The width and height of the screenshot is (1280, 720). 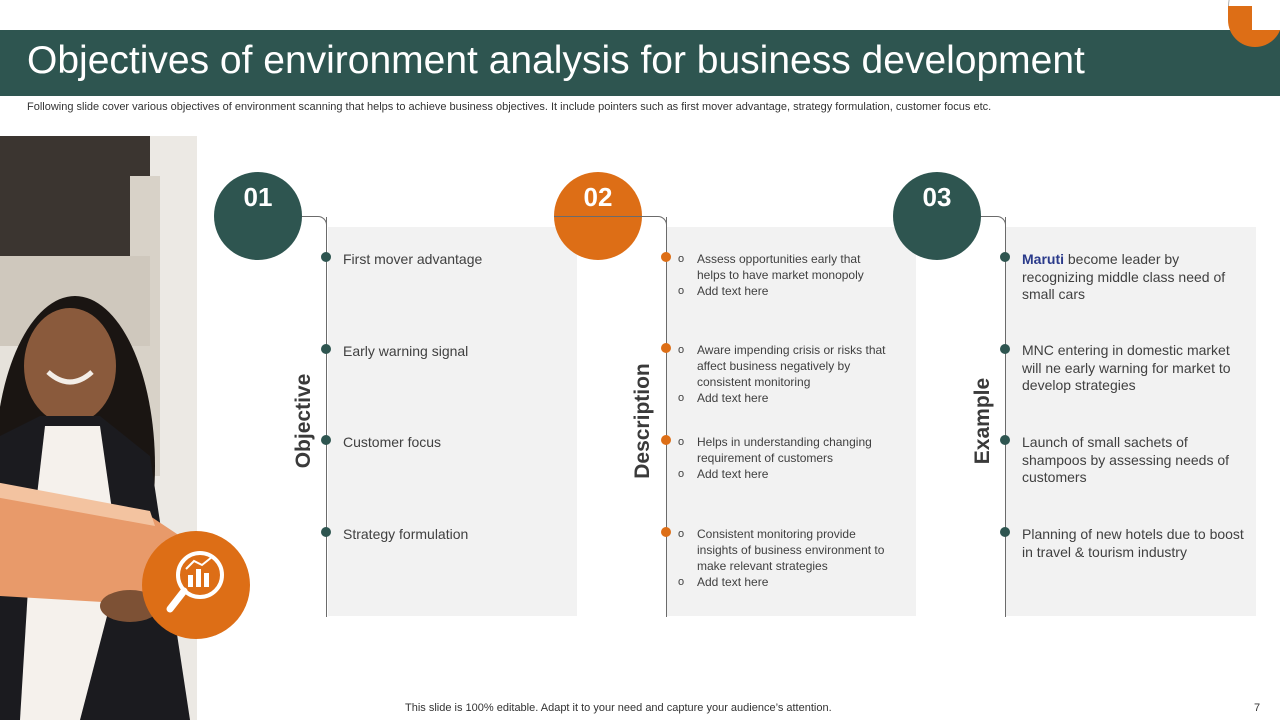 I want to click on description-circle-divider, so click(x=598, y=216).